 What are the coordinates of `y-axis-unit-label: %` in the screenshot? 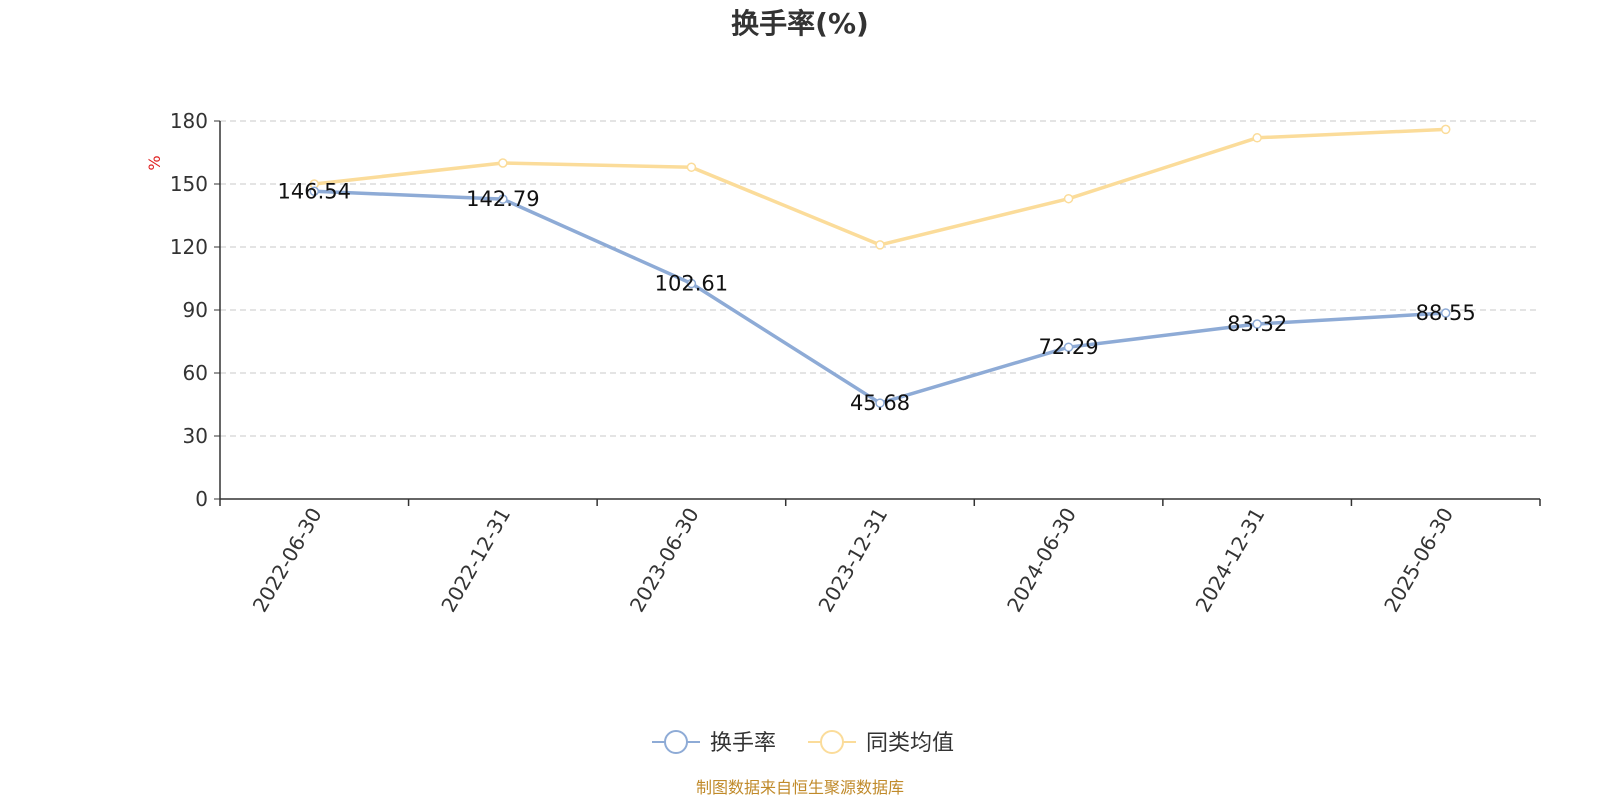 It's located at (154, 162).